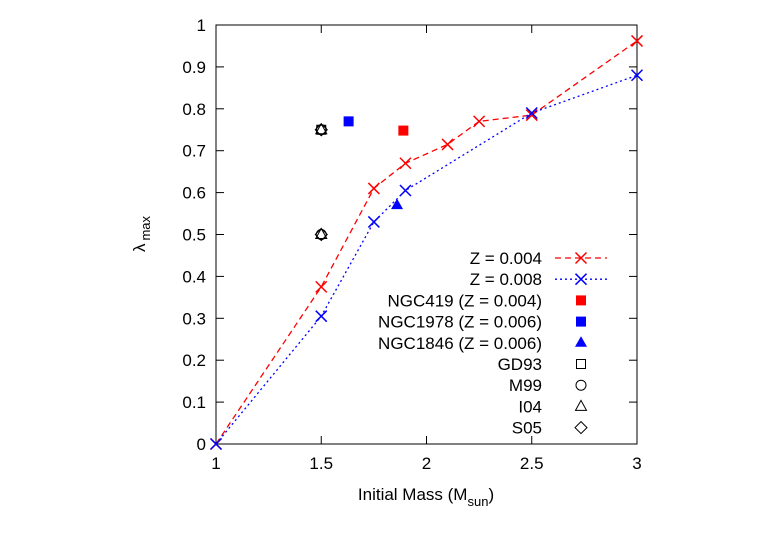  Describe the element at coordinates (527, 428) in the screenshot. I see `legend-label: S05` at that location.